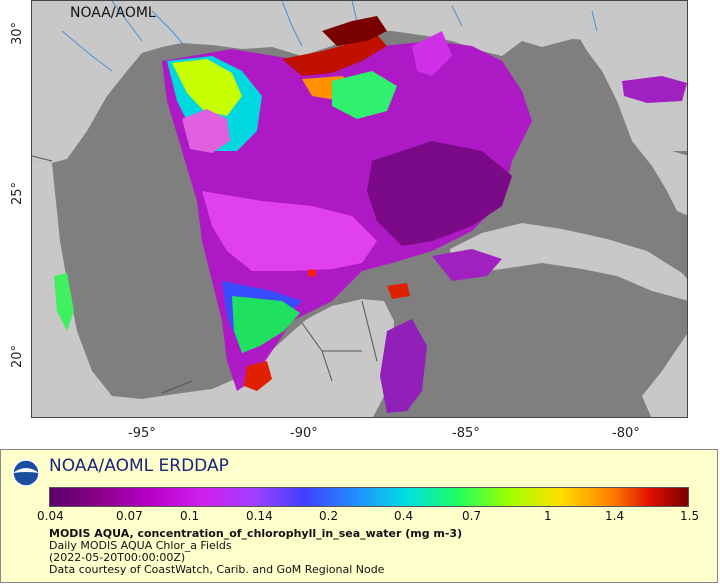  I want to click on legend-dataset-line: Daily MODIS AQUA Chlor_a Fields, so click(140, 545).